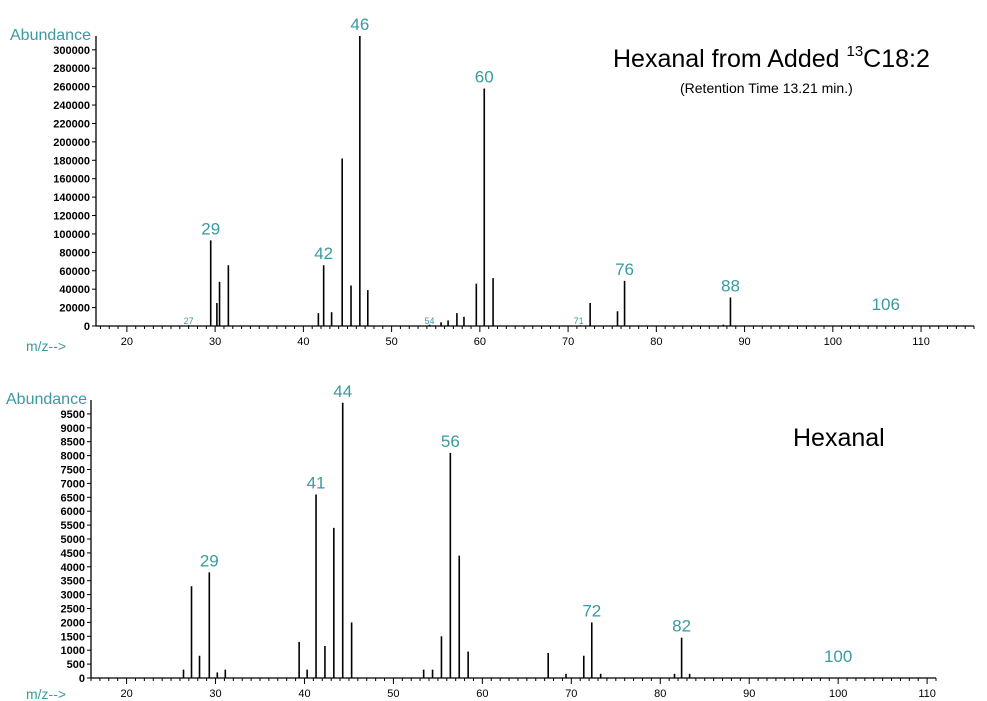 The height and width of the screenshot is (701, 987). Describe the element at coordinates (73, 568) in the screenshot. I see `y-tick-label: 4000` at that location.